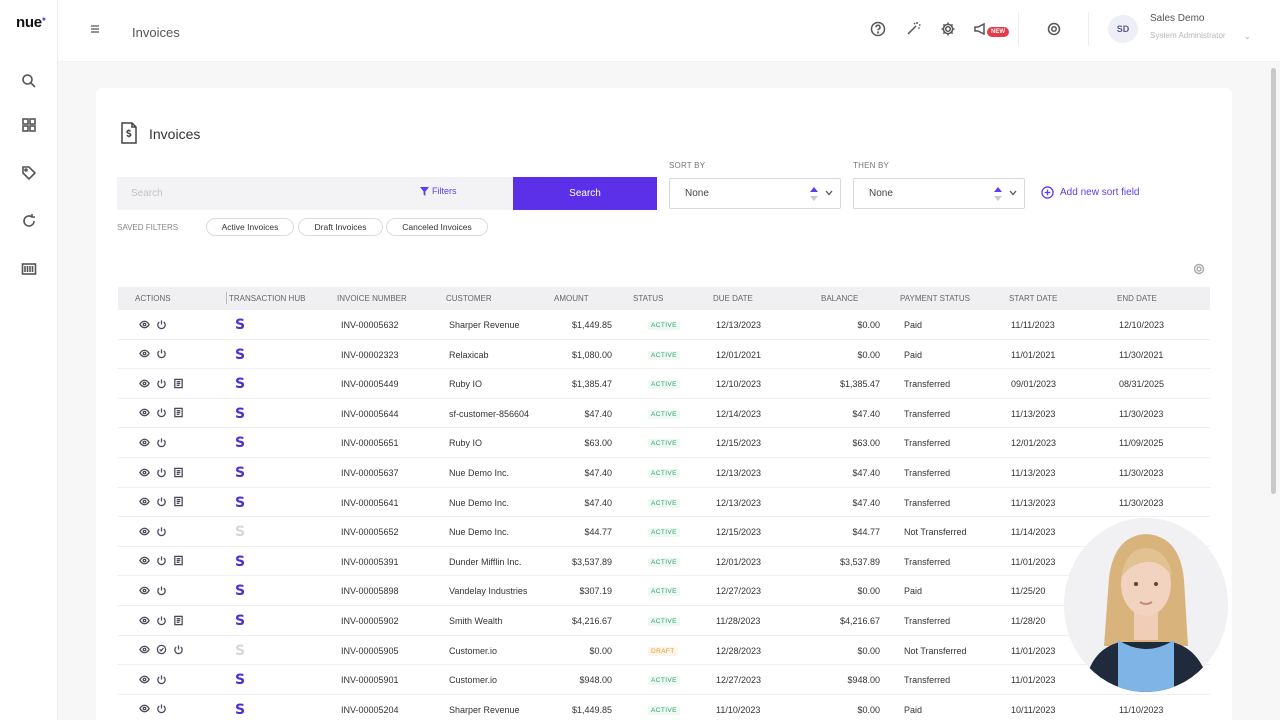 The image size is (1280, 720). What do you see at coordinates (840, 298) in the screenshot?
I see `column-header-balance: BALANCE` at bounding box center [840, 298].